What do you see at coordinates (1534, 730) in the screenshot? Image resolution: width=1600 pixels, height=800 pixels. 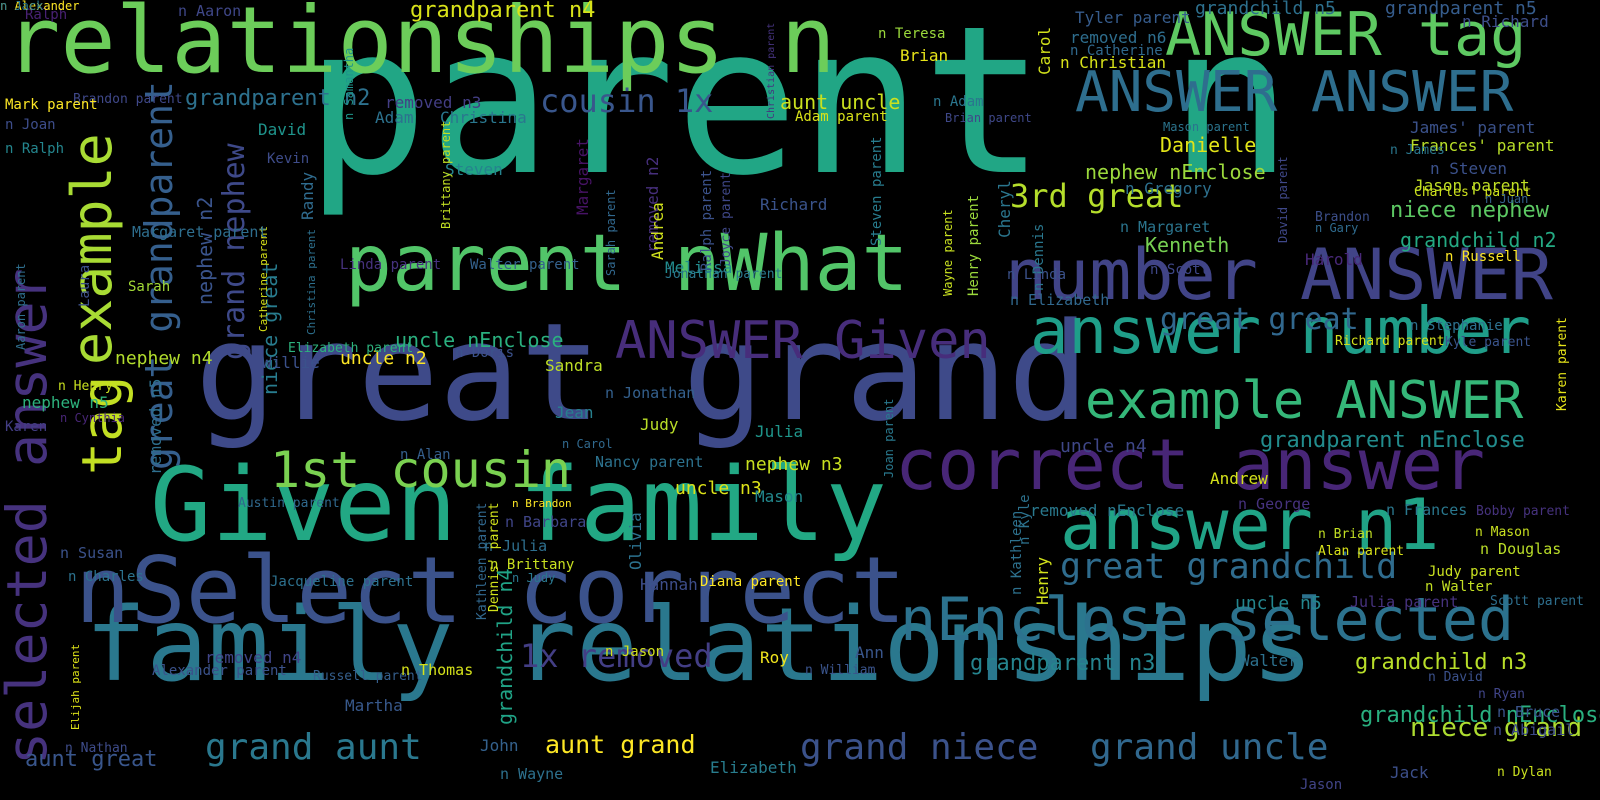 I see `cloud-word: n Abigail` at bounding box center [1534, 730].